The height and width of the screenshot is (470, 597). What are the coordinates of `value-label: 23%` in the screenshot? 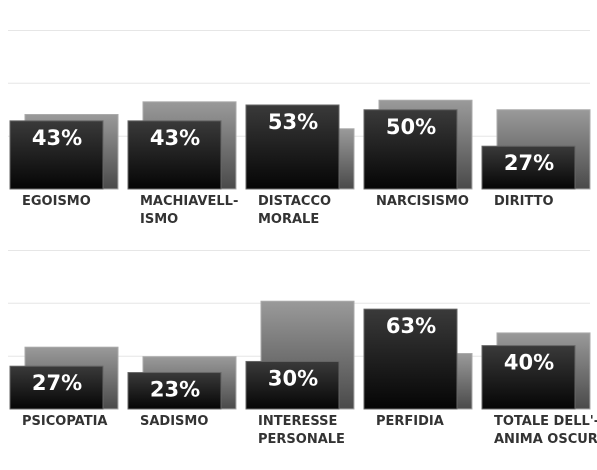 It's located at (175, 390).